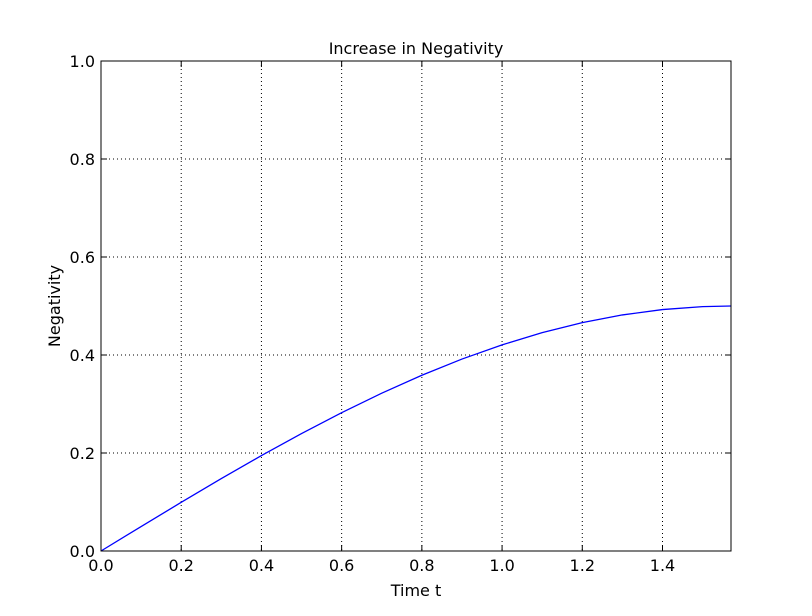 The width and height of the screenshot is (812, 616). Describe the element at coordinates (82, 355) in the screenshot. I see `y-tick-label: 0.4` at that location.